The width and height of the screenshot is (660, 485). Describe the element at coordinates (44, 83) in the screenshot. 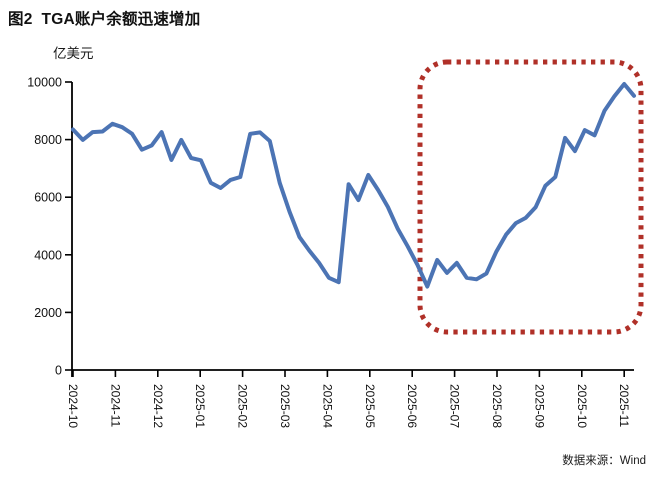

I see `y-tick-label: 10000` at that location.